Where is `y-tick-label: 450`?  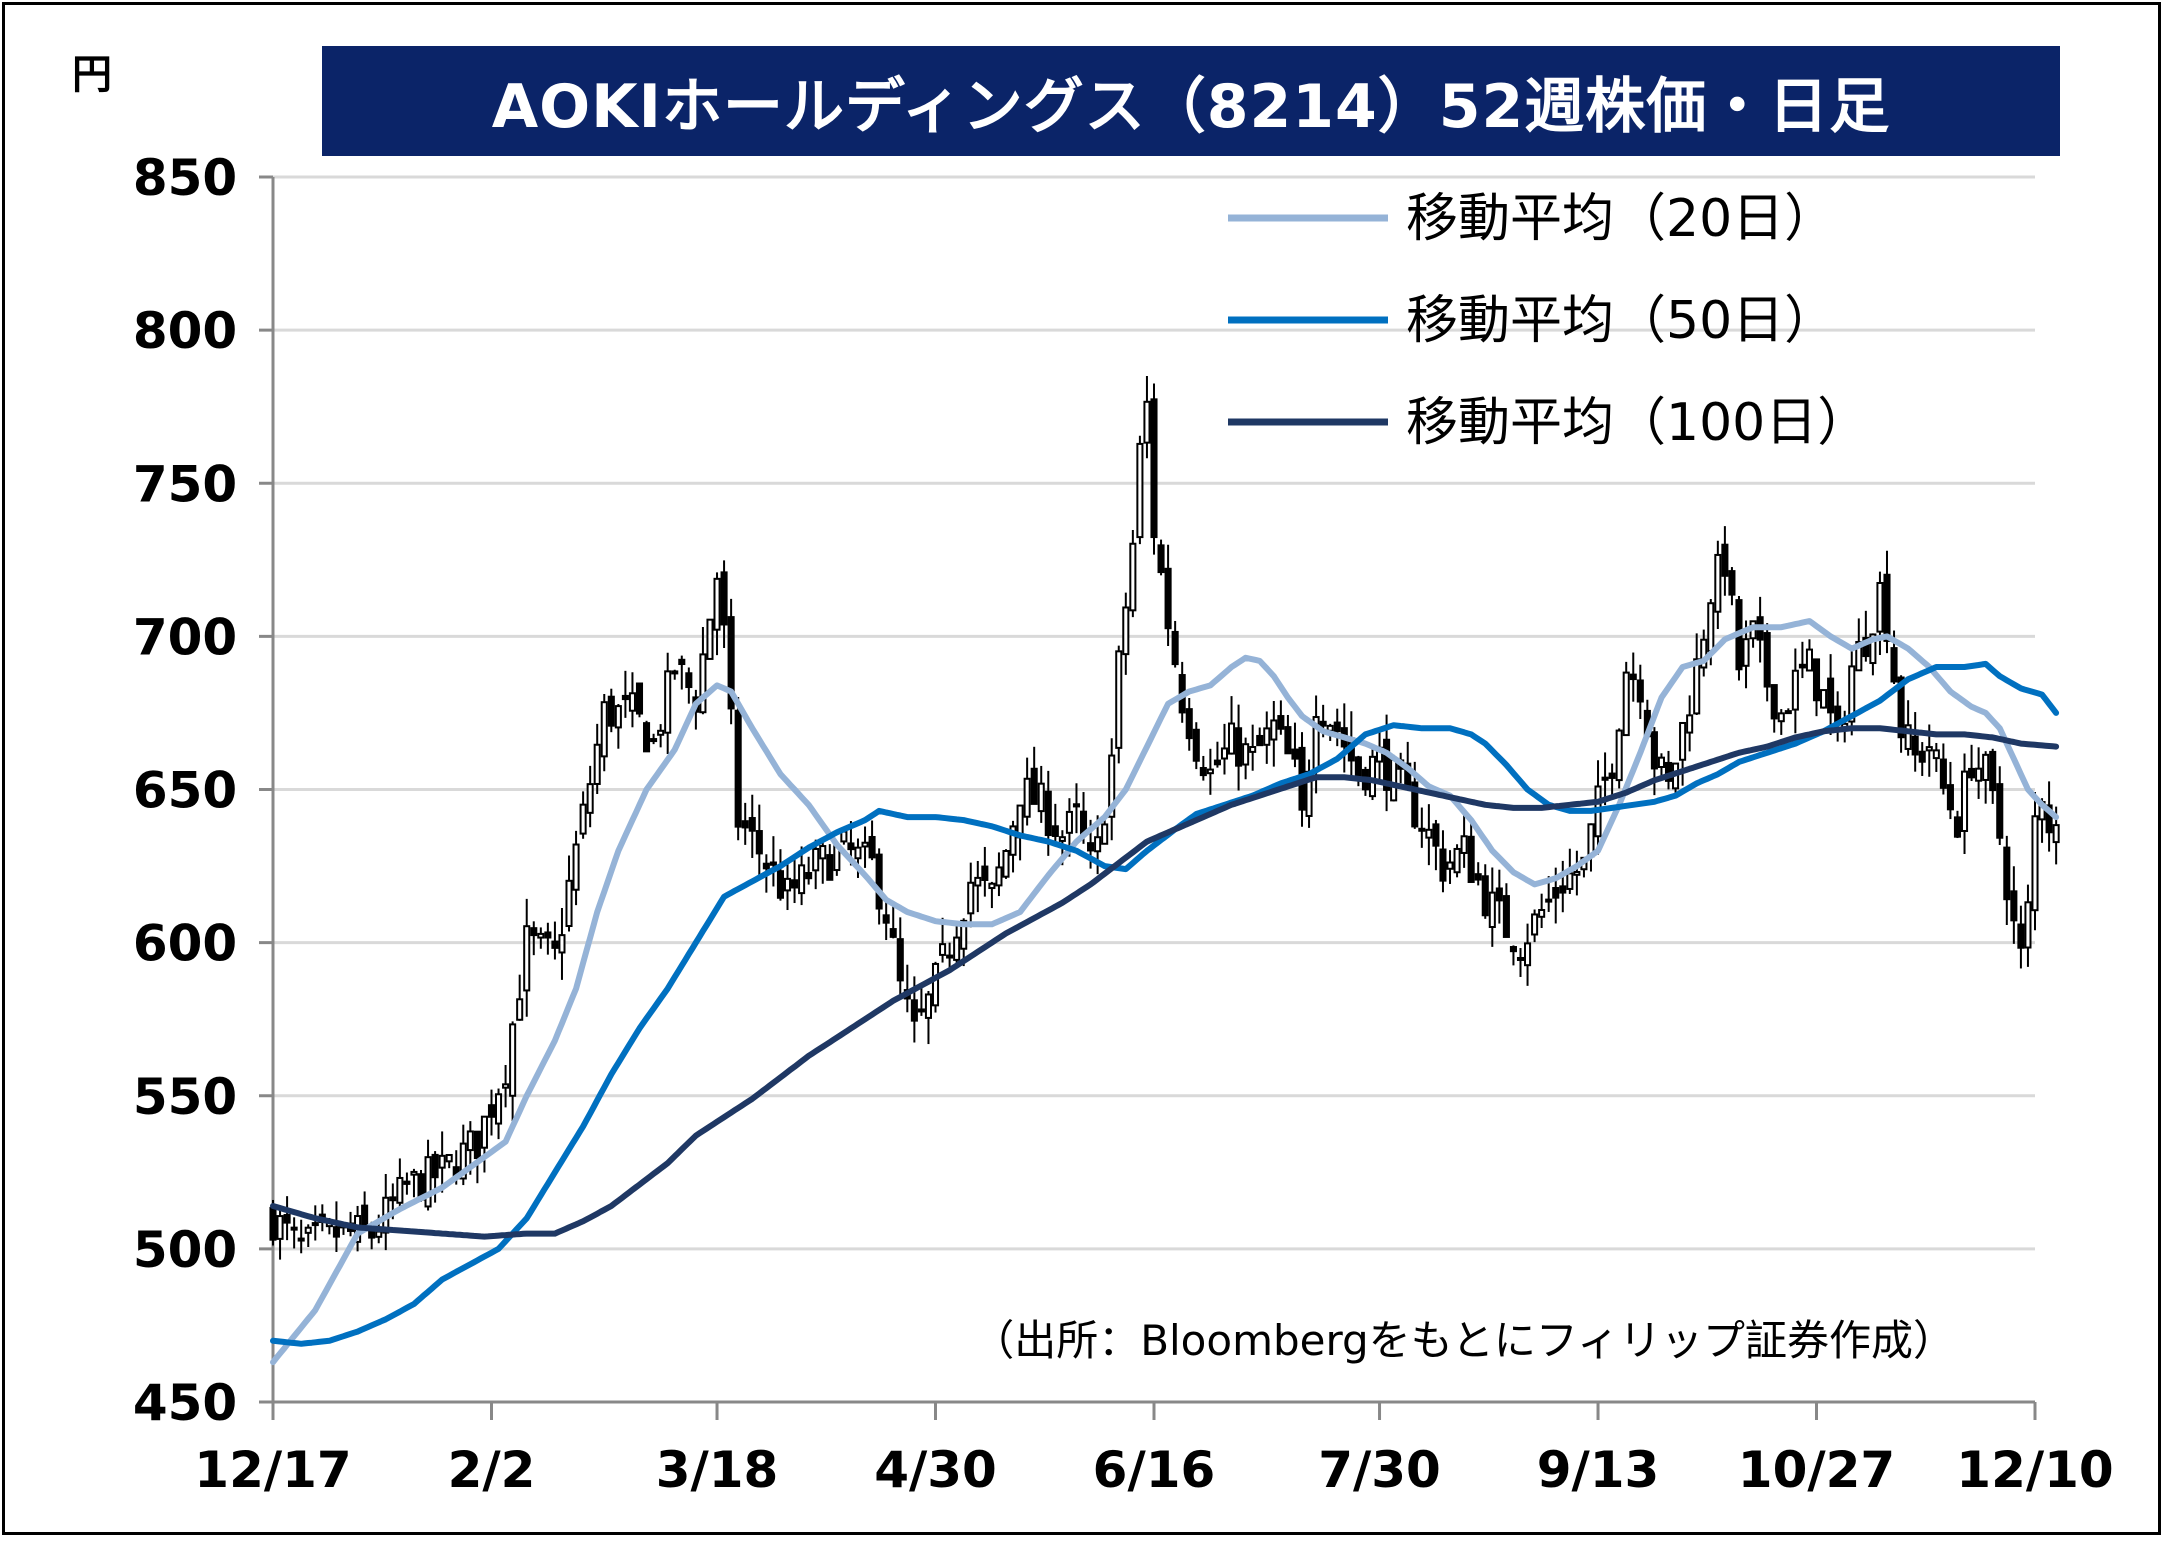
y-tick-label: 450 is located at coordinates (185, 1403).